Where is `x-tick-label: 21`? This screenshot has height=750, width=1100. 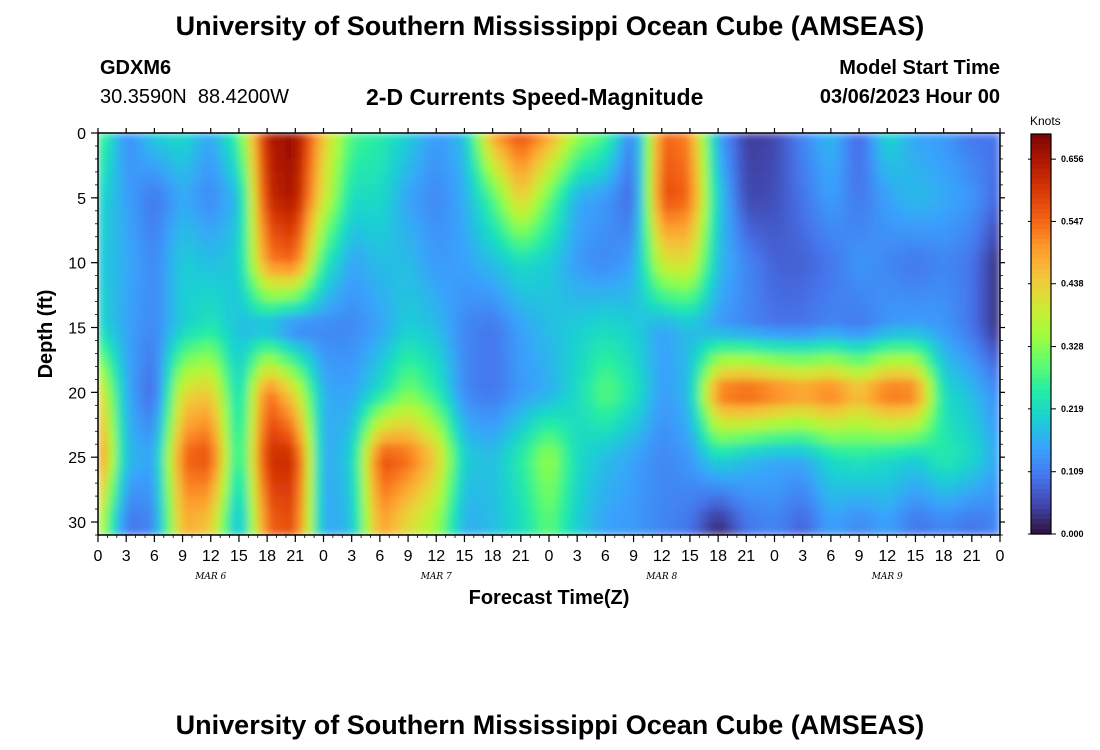 x-tick-label: 21 is located at coordinates (746, 556).